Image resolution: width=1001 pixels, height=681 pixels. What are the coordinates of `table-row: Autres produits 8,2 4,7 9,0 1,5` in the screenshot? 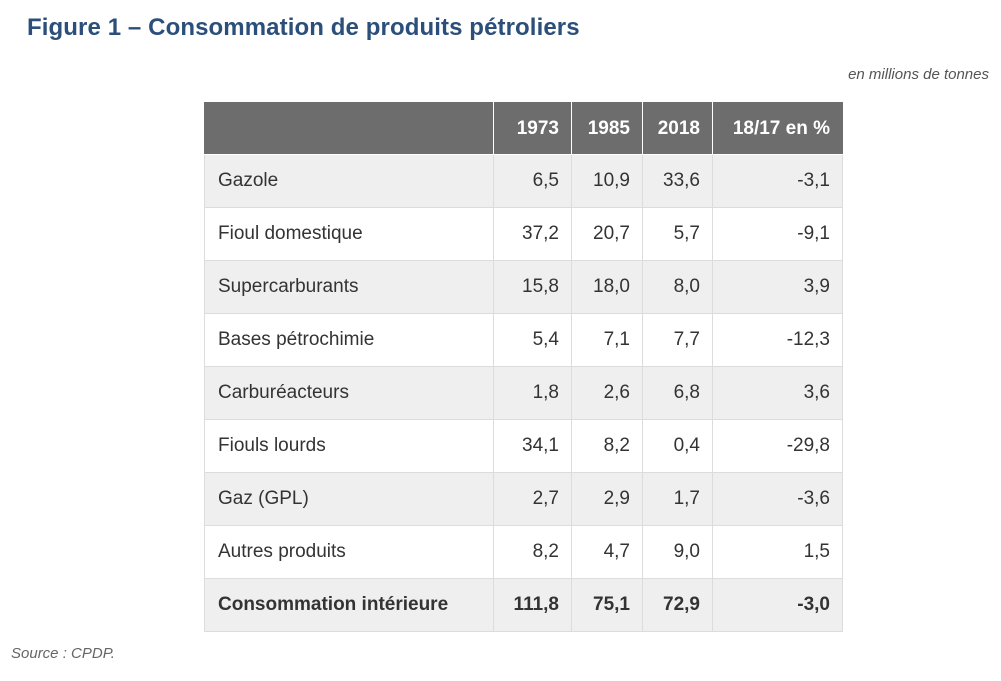 It's located at (523, 552).